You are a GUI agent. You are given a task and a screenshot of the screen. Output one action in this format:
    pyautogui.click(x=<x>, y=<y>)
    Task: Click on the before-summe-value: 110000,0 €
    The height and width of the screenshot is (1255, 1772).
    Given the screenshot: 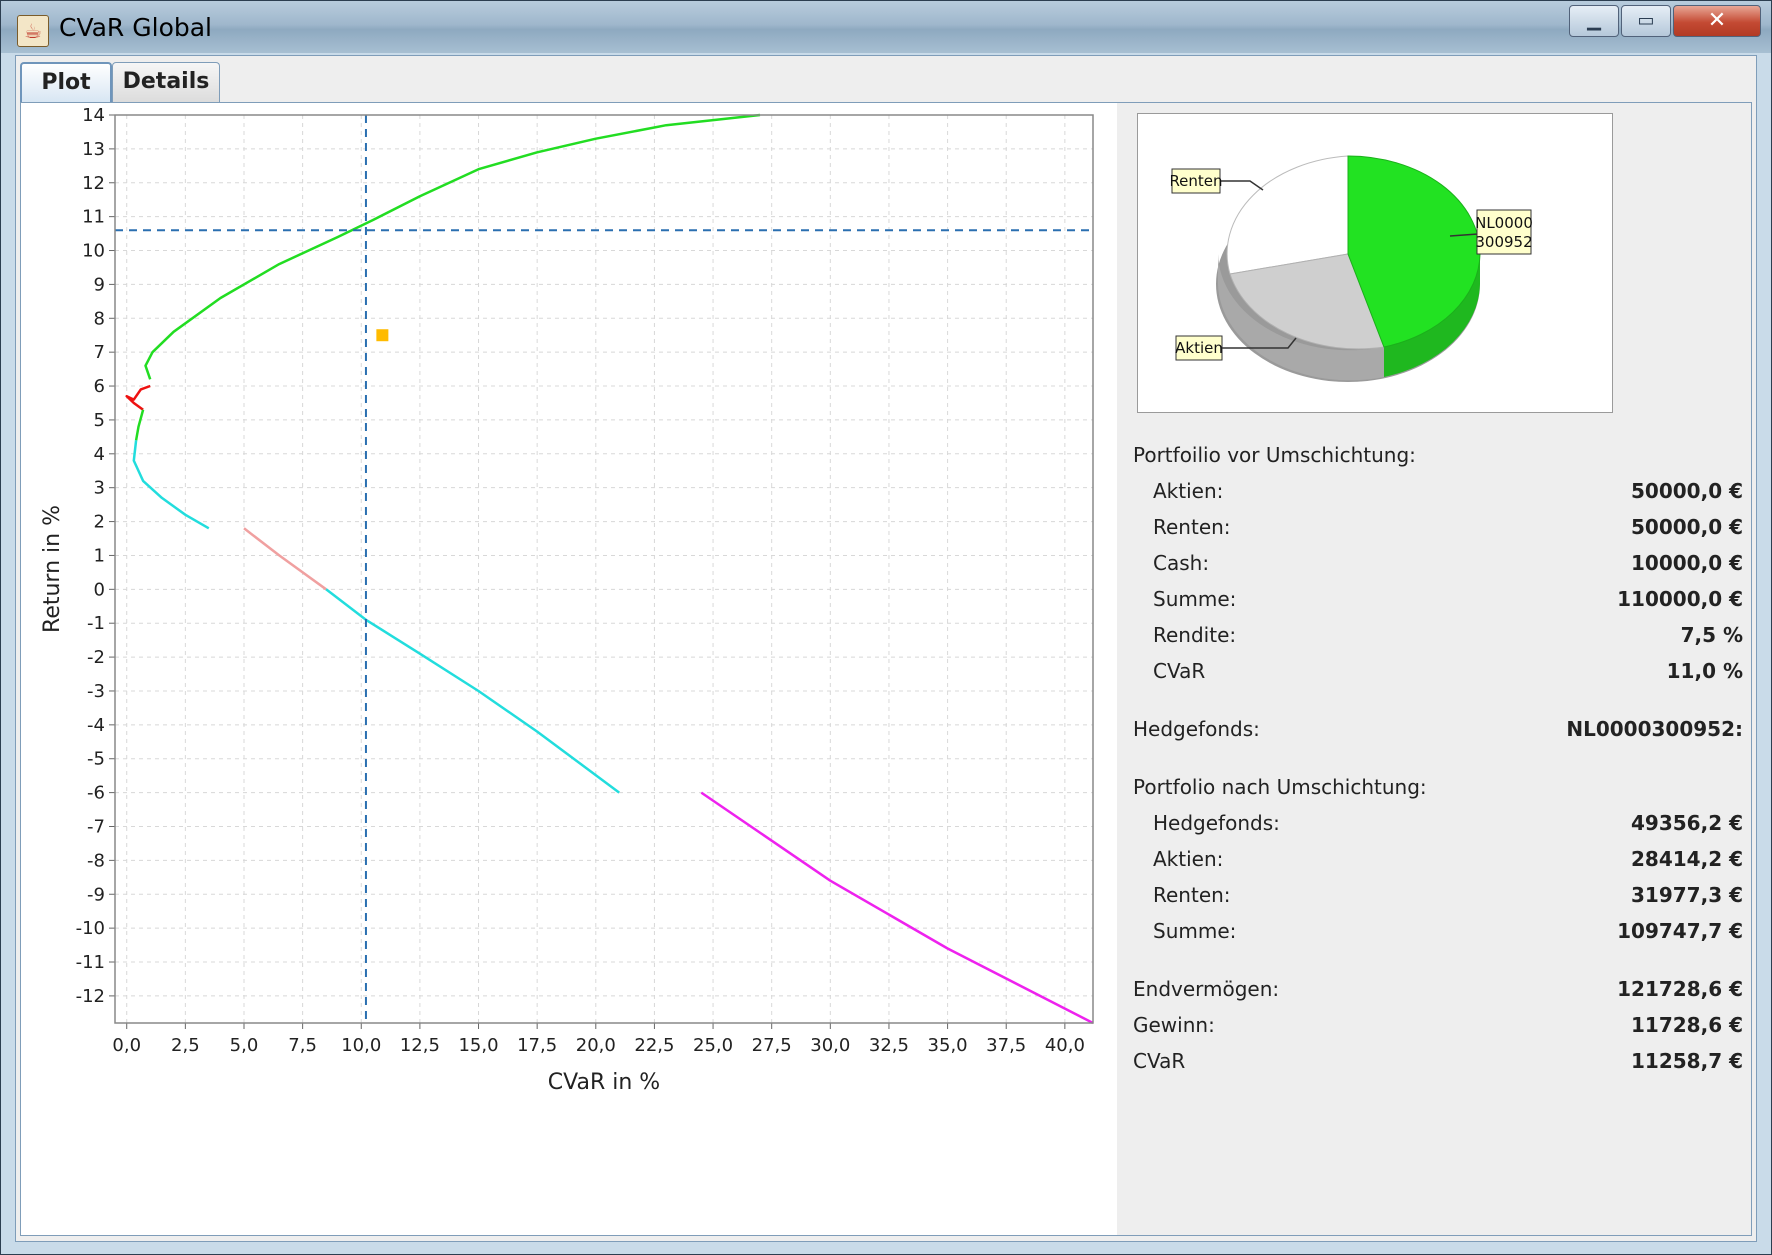 What is the action you would take?
    pyautogui.click(x=1680, y=599)
    